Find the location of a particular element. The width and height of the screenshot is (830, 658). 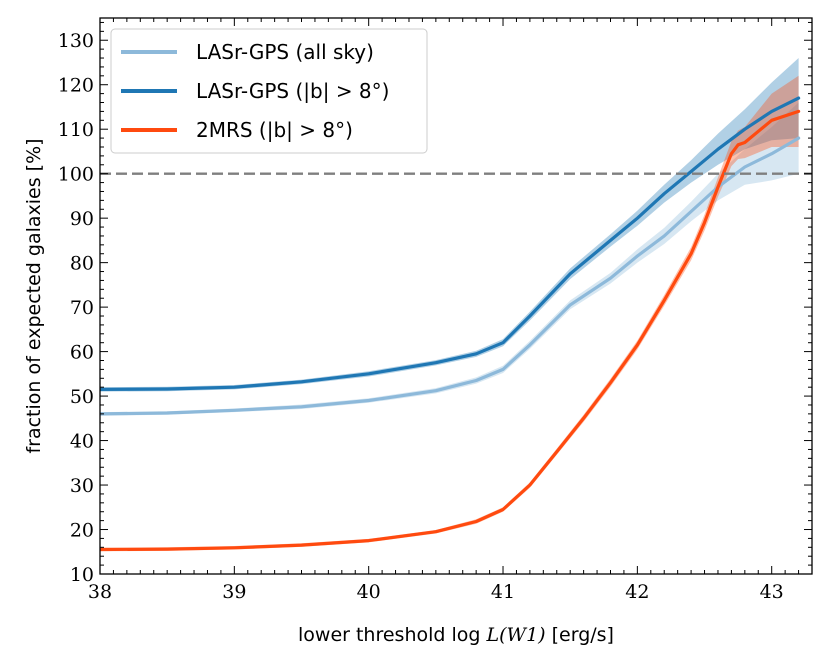

y-tick-label: 50 is located at coordinates (82, 397).